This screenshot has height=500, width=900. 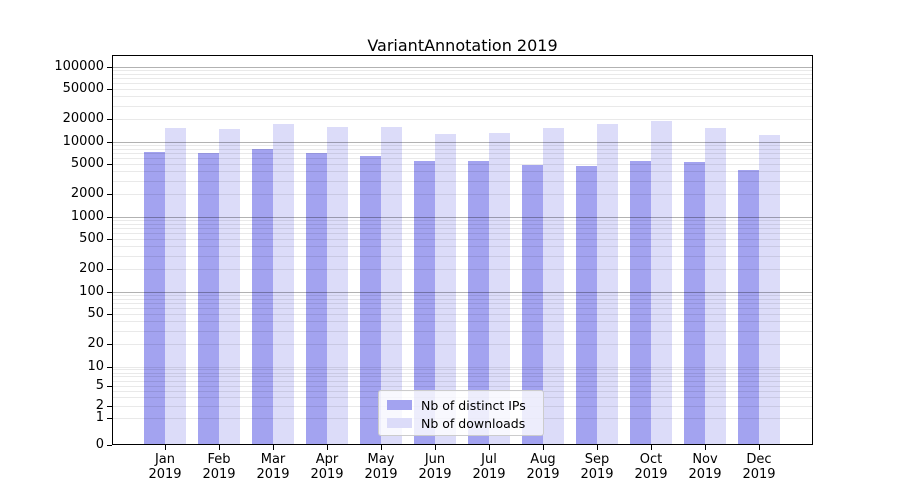 What do you see at coordinates (381, 447) in the screenshot?
I see `x-tick-mark-may-2019` at bounding box center [381, 447].